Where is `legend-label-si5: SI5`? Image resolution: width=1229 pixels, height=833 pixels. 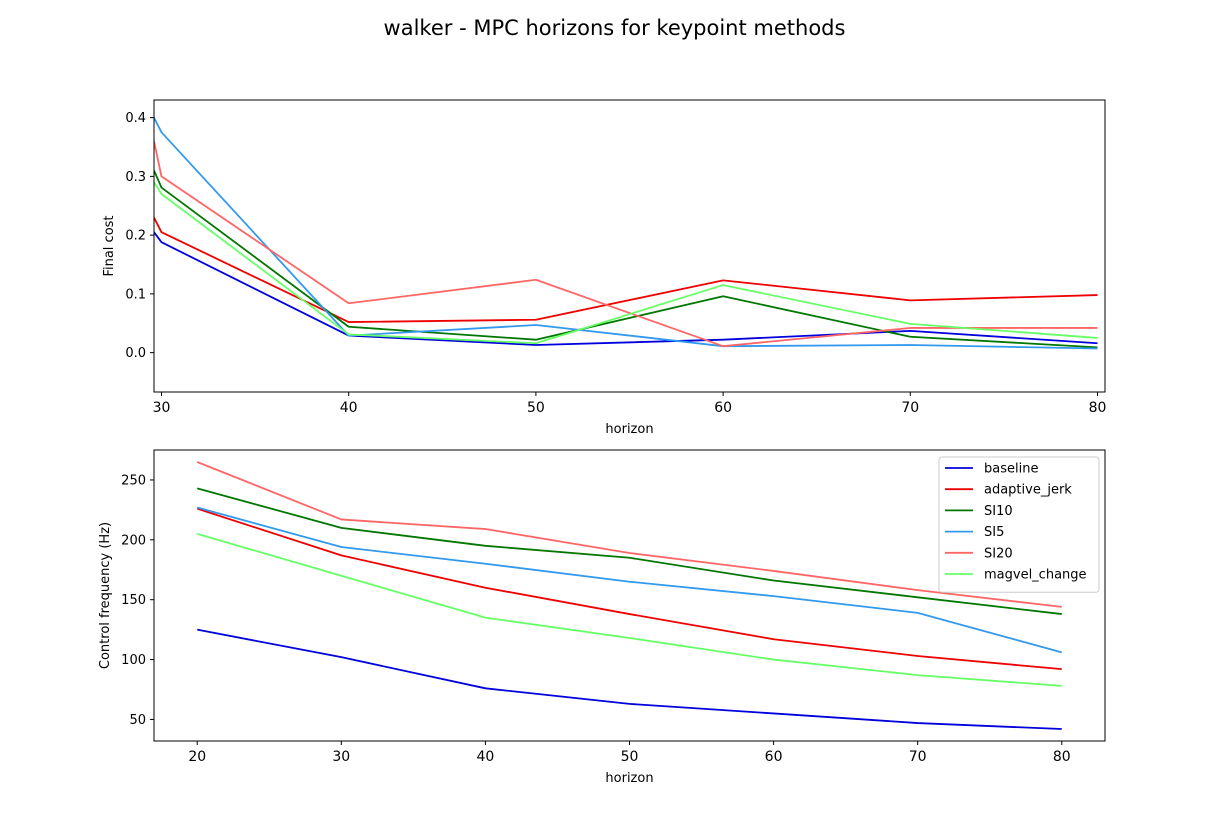
legend-label-si5: SI5 is located at coordinates (994, 532).